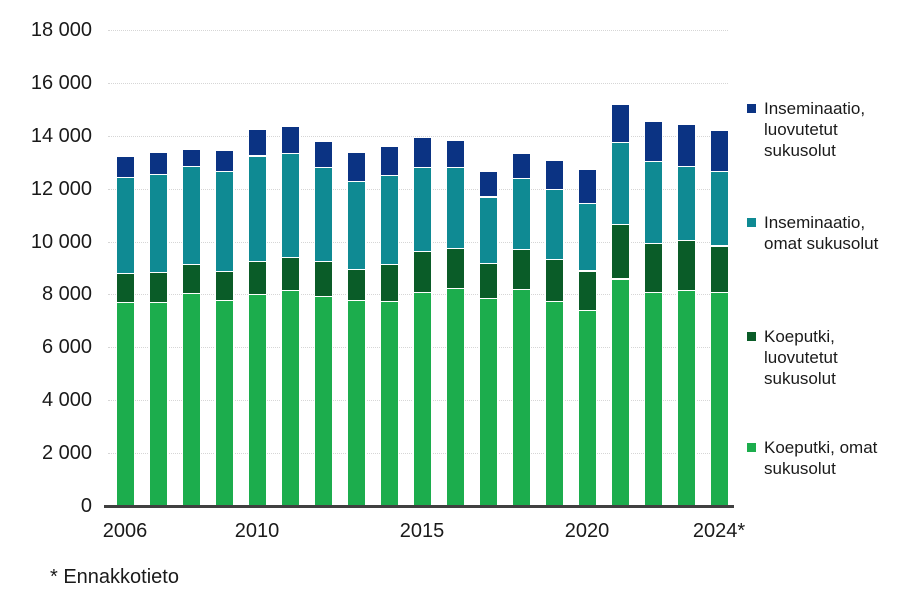 The image size is (920, 595). I want to click on y-axis-tick-label: 14 000, so click(61, 135).